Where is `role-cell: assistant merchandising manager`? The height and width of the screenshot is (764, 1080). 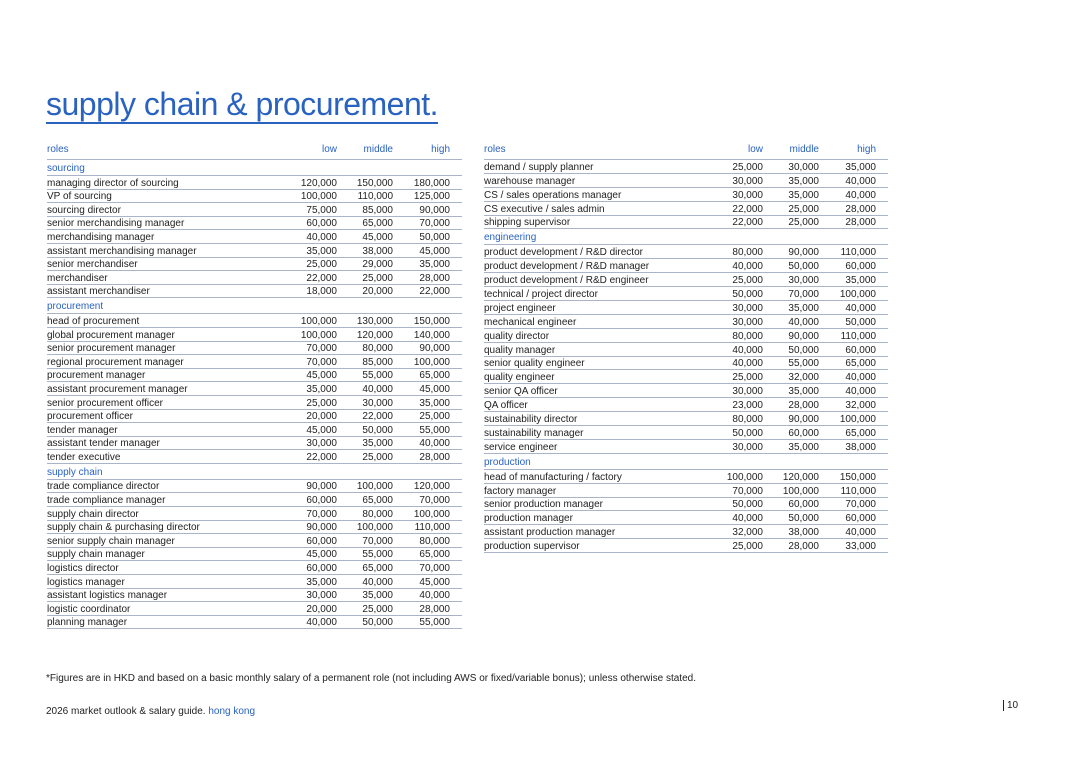 role-cell: assistant merchandising manager is located at coordinates (122, 251).